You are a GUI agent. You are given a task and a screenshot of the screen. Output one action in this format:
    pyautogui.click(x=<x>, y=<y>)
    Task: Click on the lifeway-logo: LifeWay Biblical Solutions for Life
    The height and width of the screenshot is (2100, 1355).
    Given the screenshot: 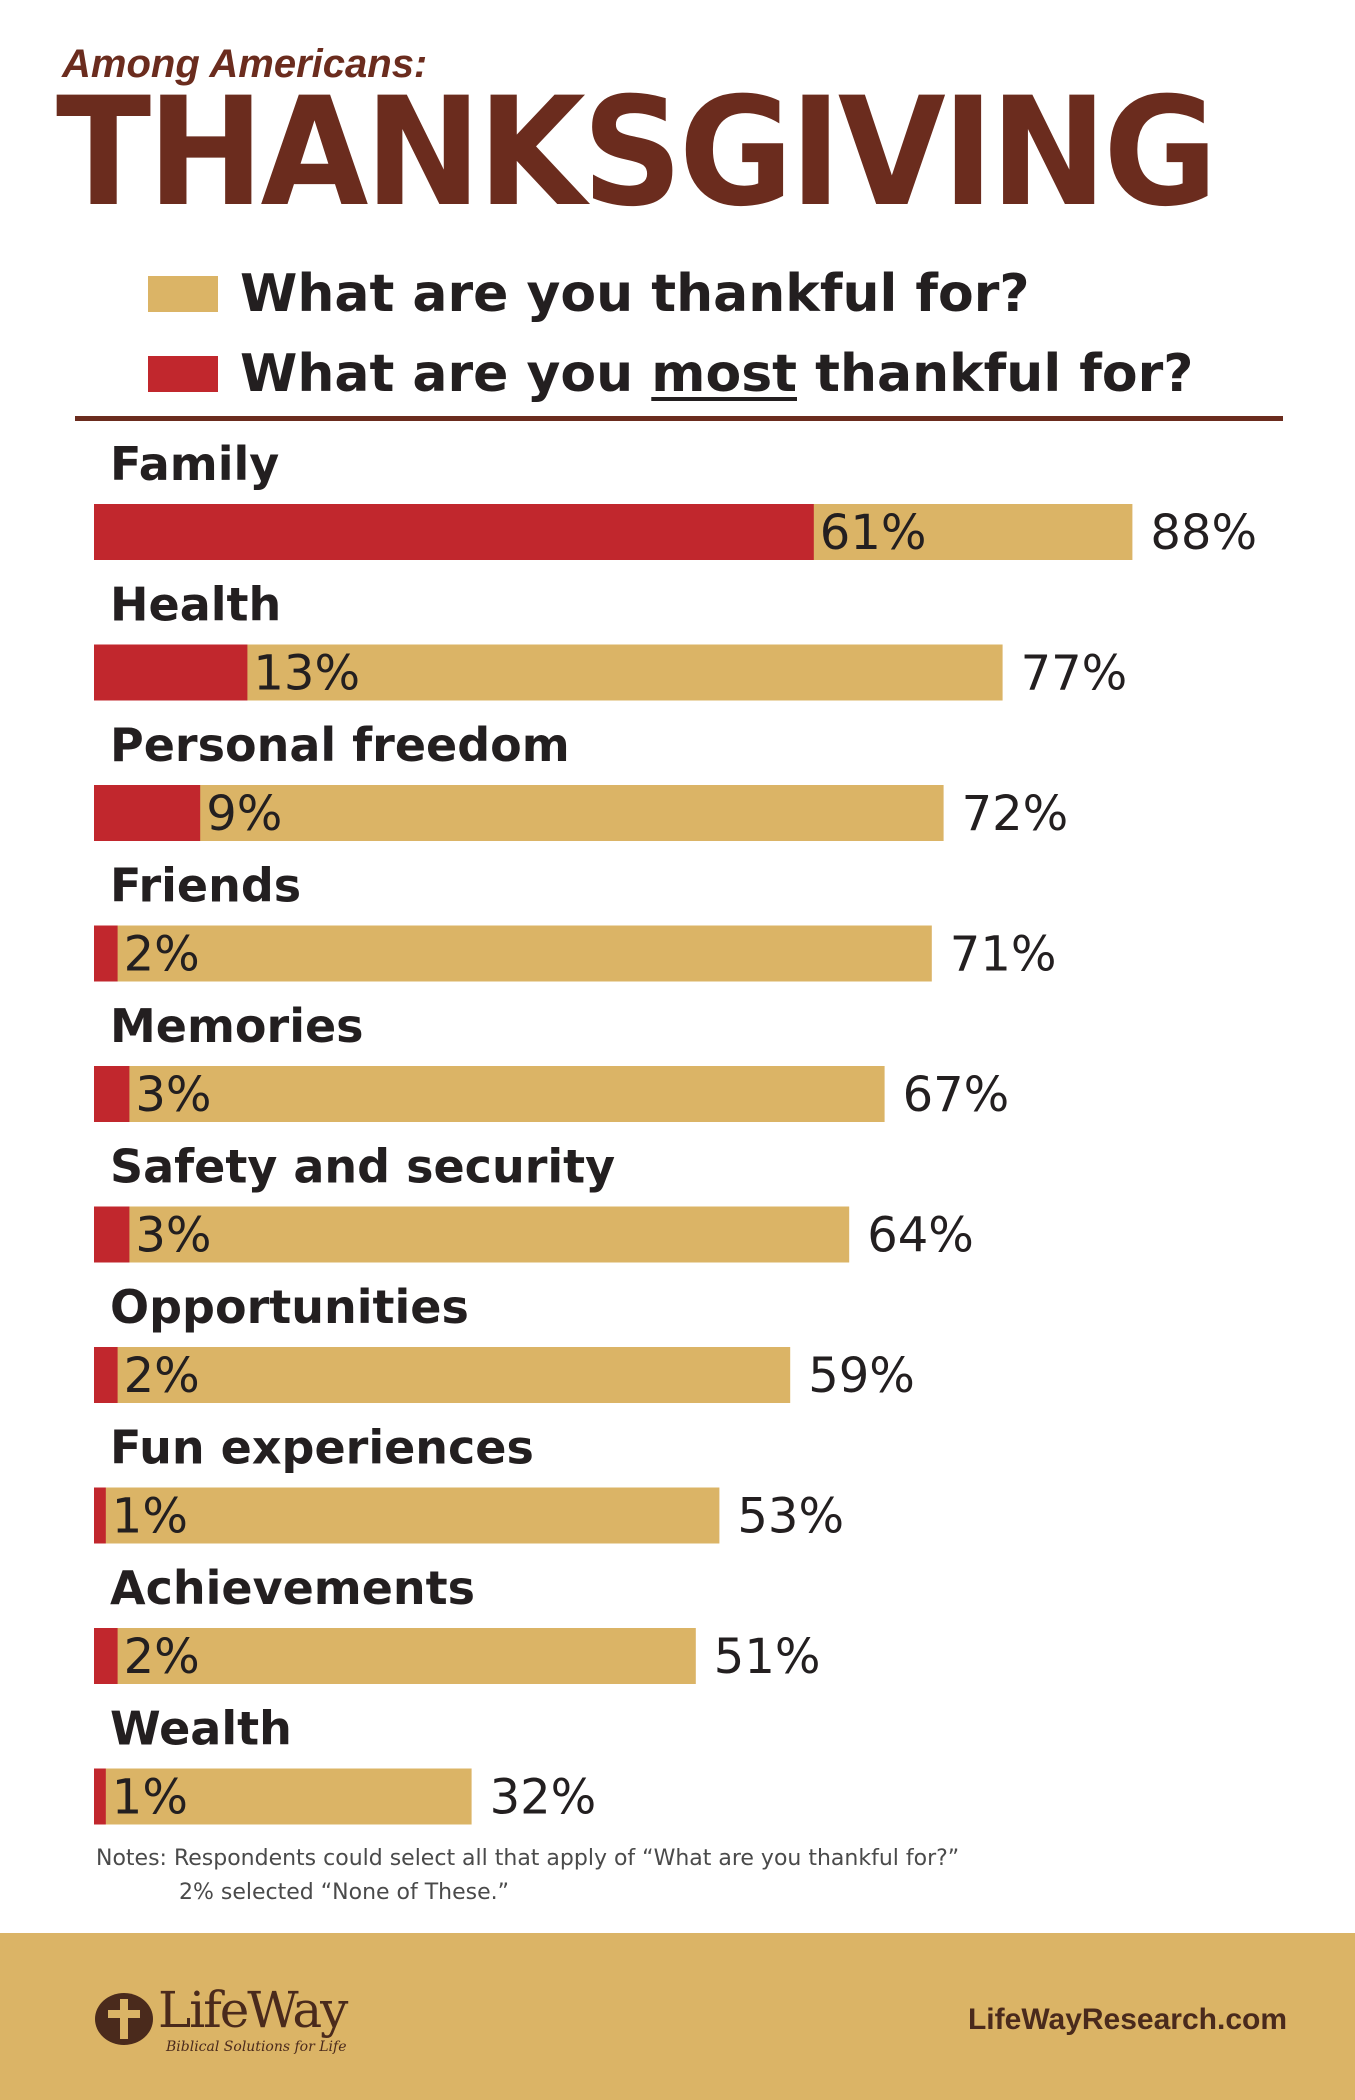 What is the action you would take?
    pyautogui.click(x=221, y=2018)
    